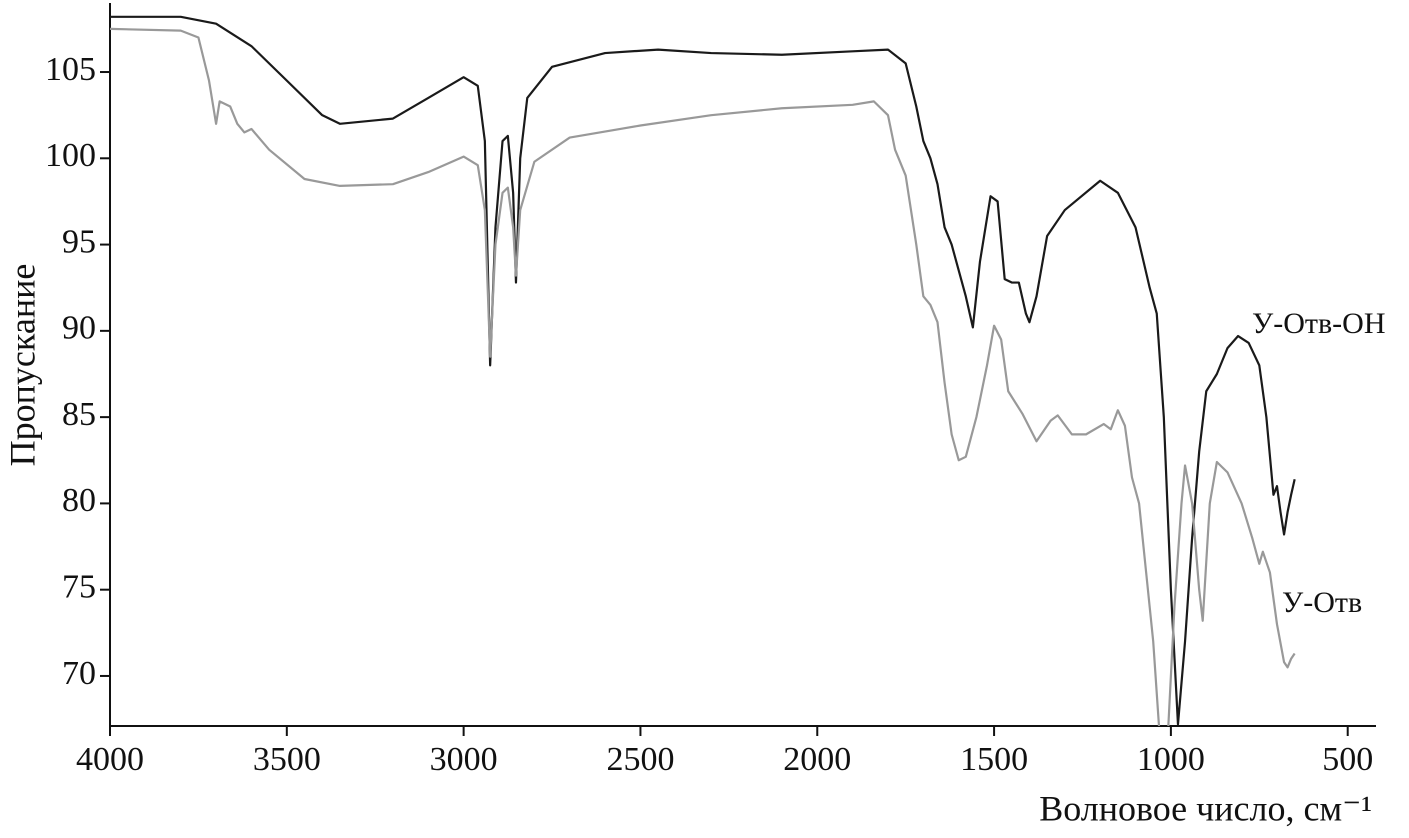 This screenshot has height=838, width=1409. I want to click on x-tick-label: 500, so click(1347, 759).